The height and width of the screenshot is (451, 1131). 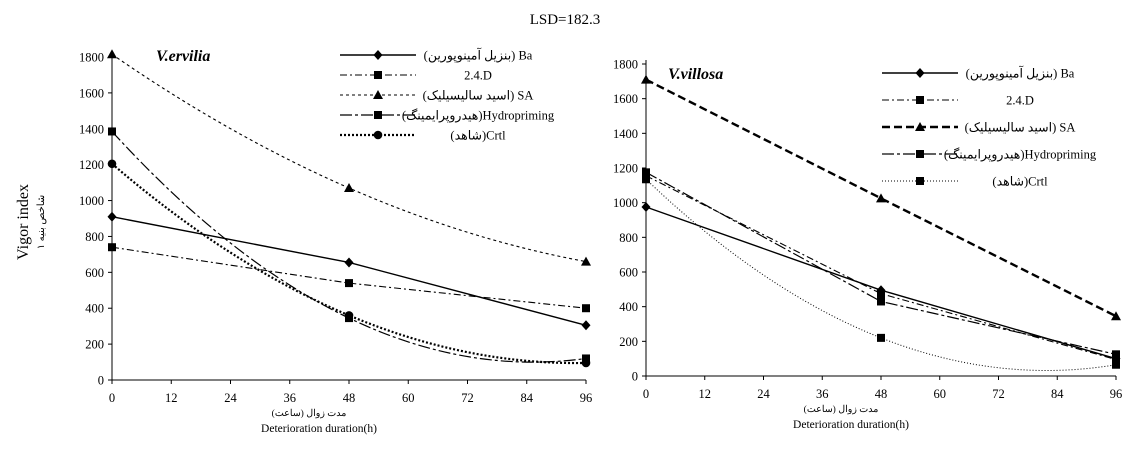 I want to click on chart-0-y-tick-label: 1800, so click(x=91, y=58).